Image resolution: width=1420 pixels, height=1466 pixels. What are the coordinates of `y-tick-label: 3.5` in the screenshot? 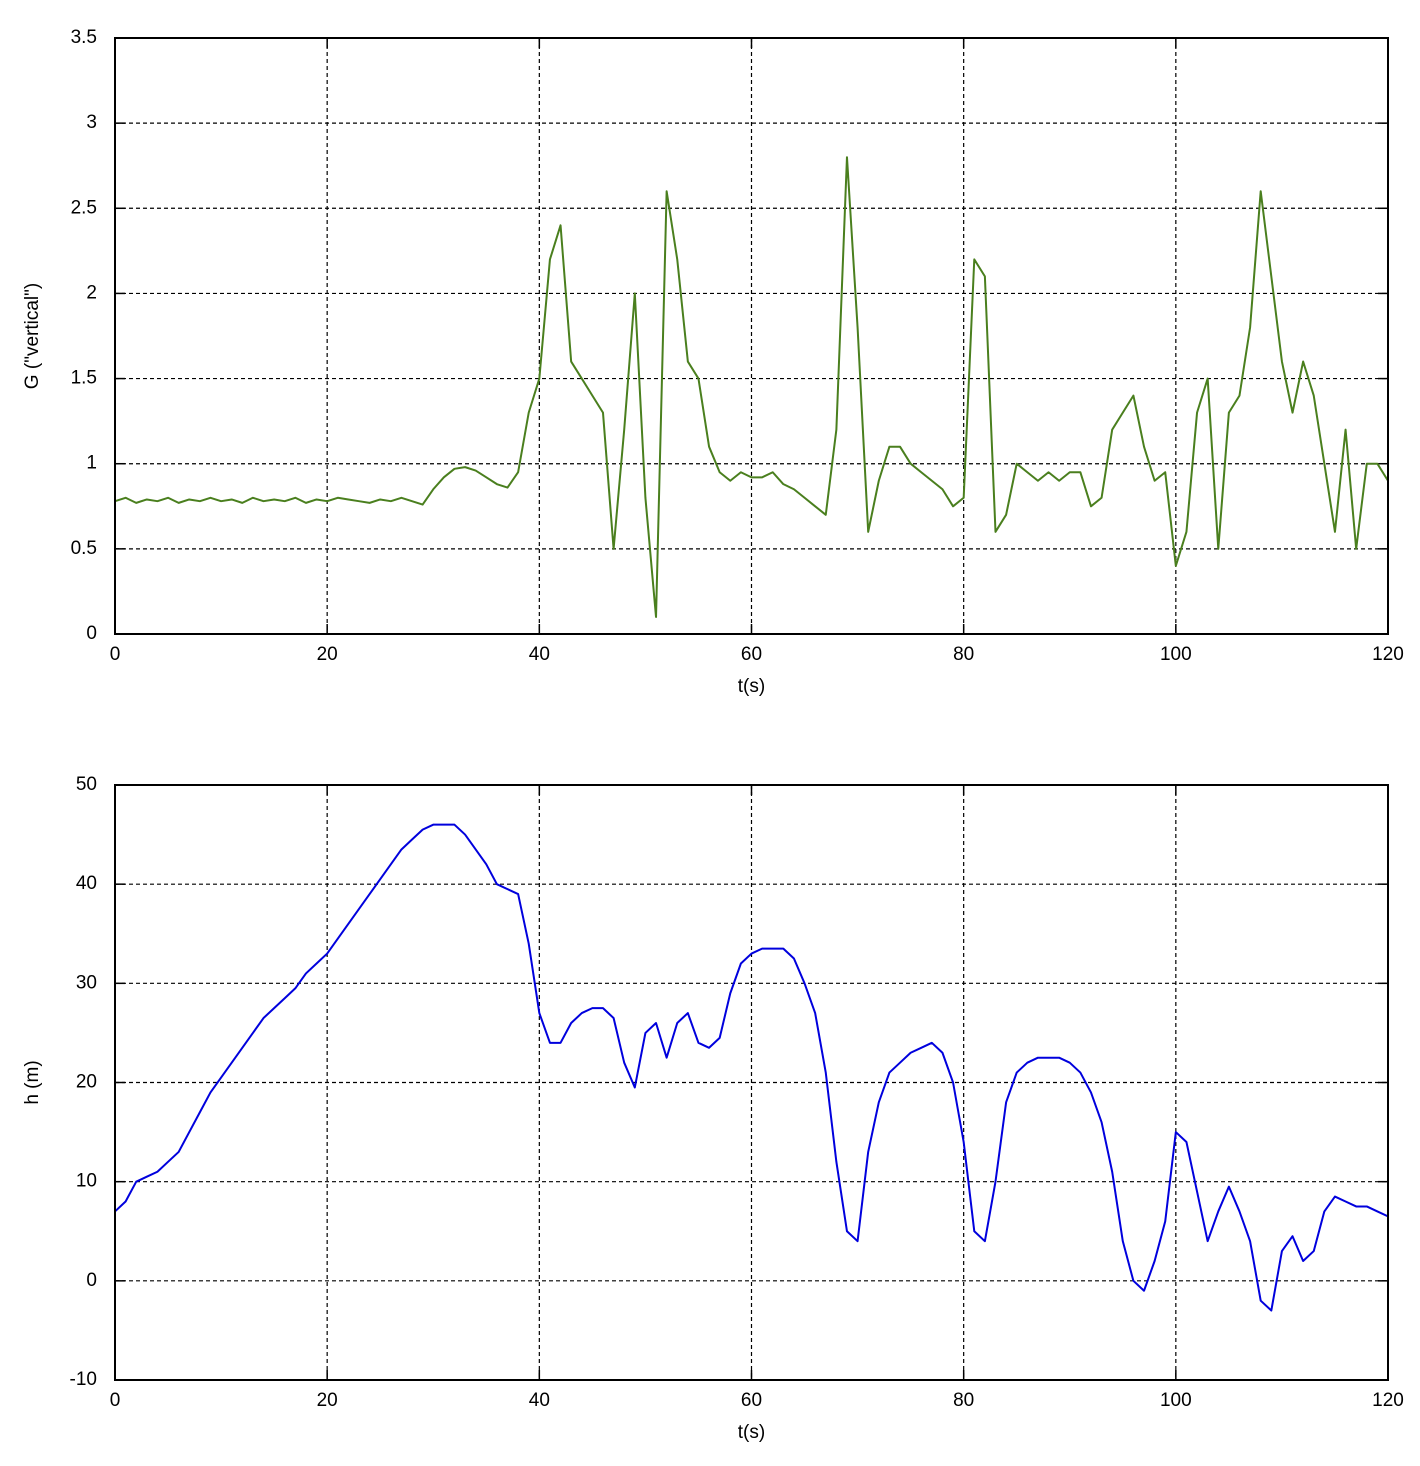 It's located at (84, 37).